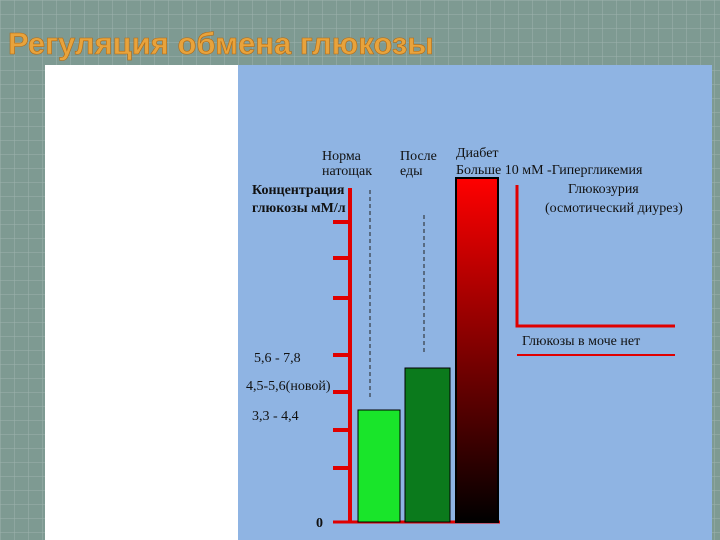  Describe the element at coordinates (341, 345) in the screenshot. I see `axis-ticks` at that location.